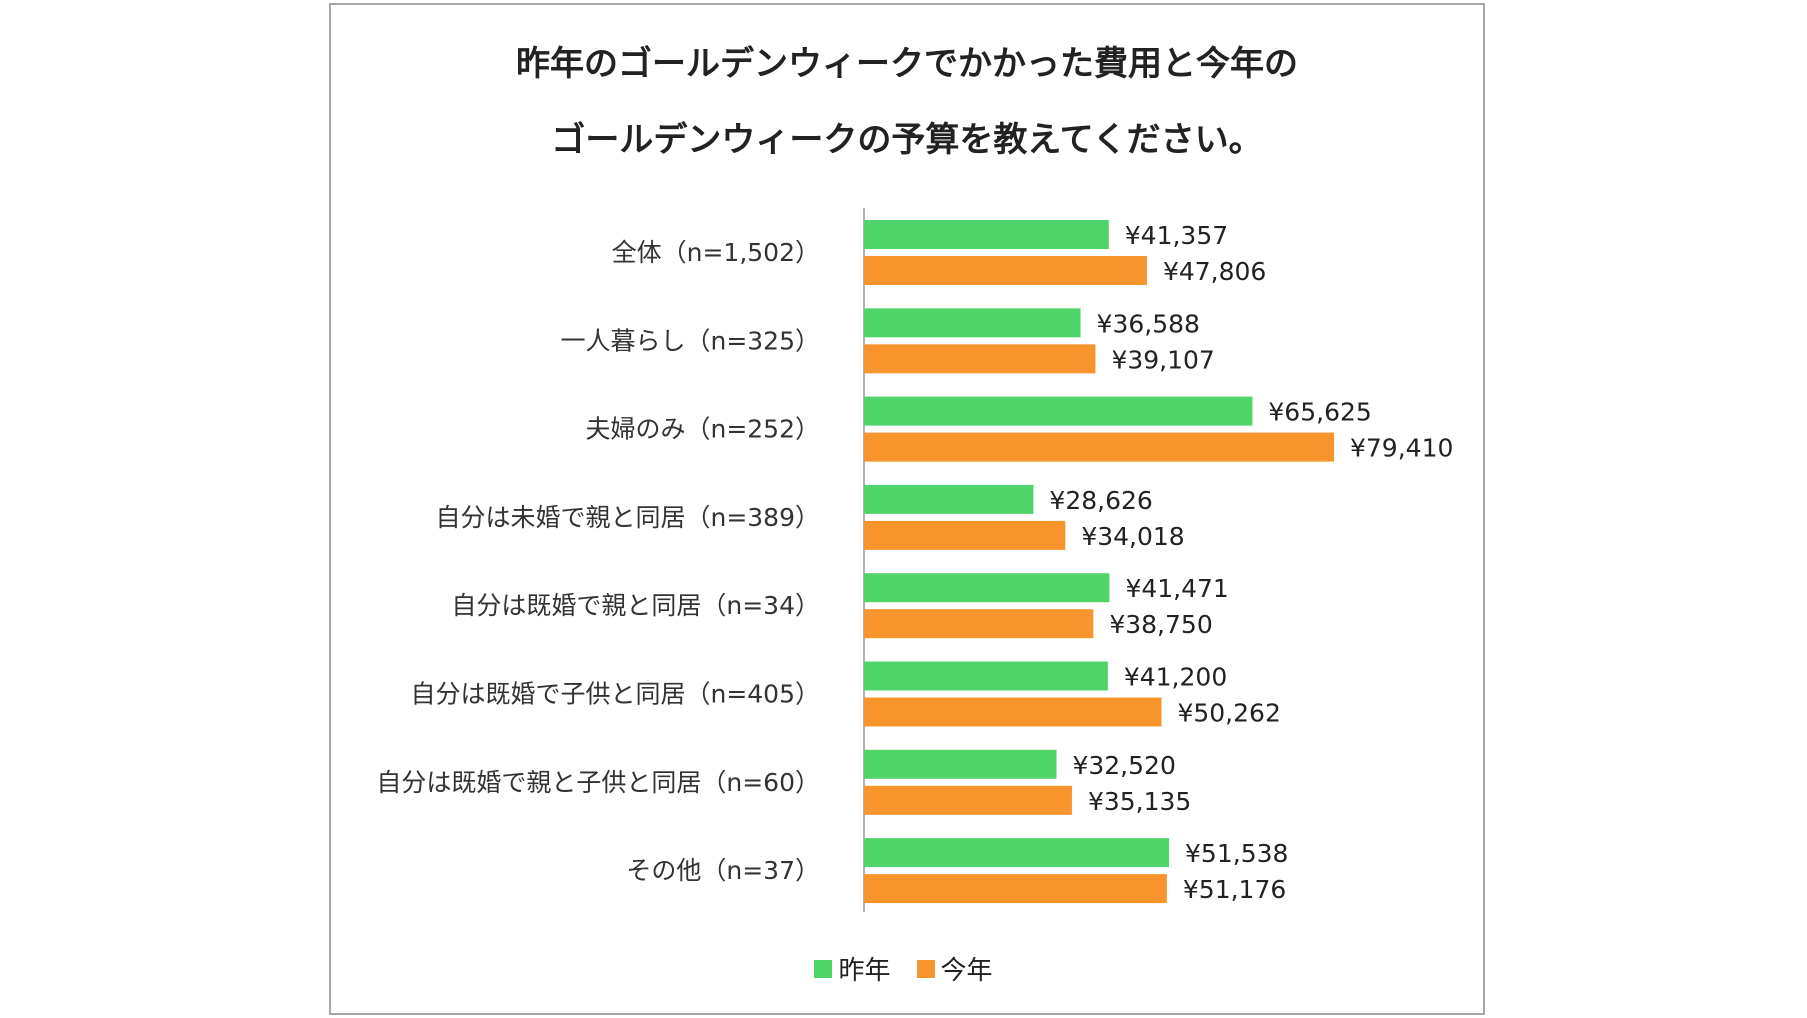  I want to click on category-label: 自分は既婚で子供と同居（n=405）, so click(615, 694).